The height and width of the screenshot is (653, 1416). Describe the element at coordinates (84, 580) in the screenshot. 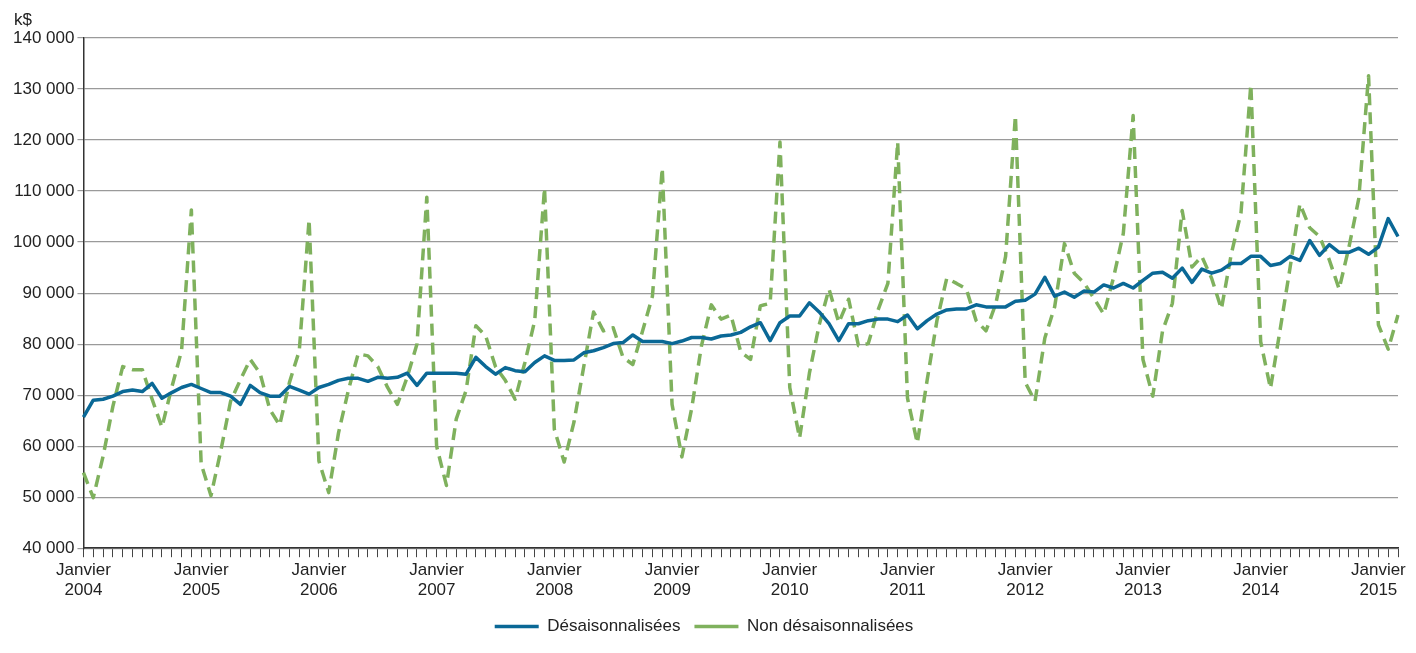

I see `x-tick-label: Janvier 2004` at that location.